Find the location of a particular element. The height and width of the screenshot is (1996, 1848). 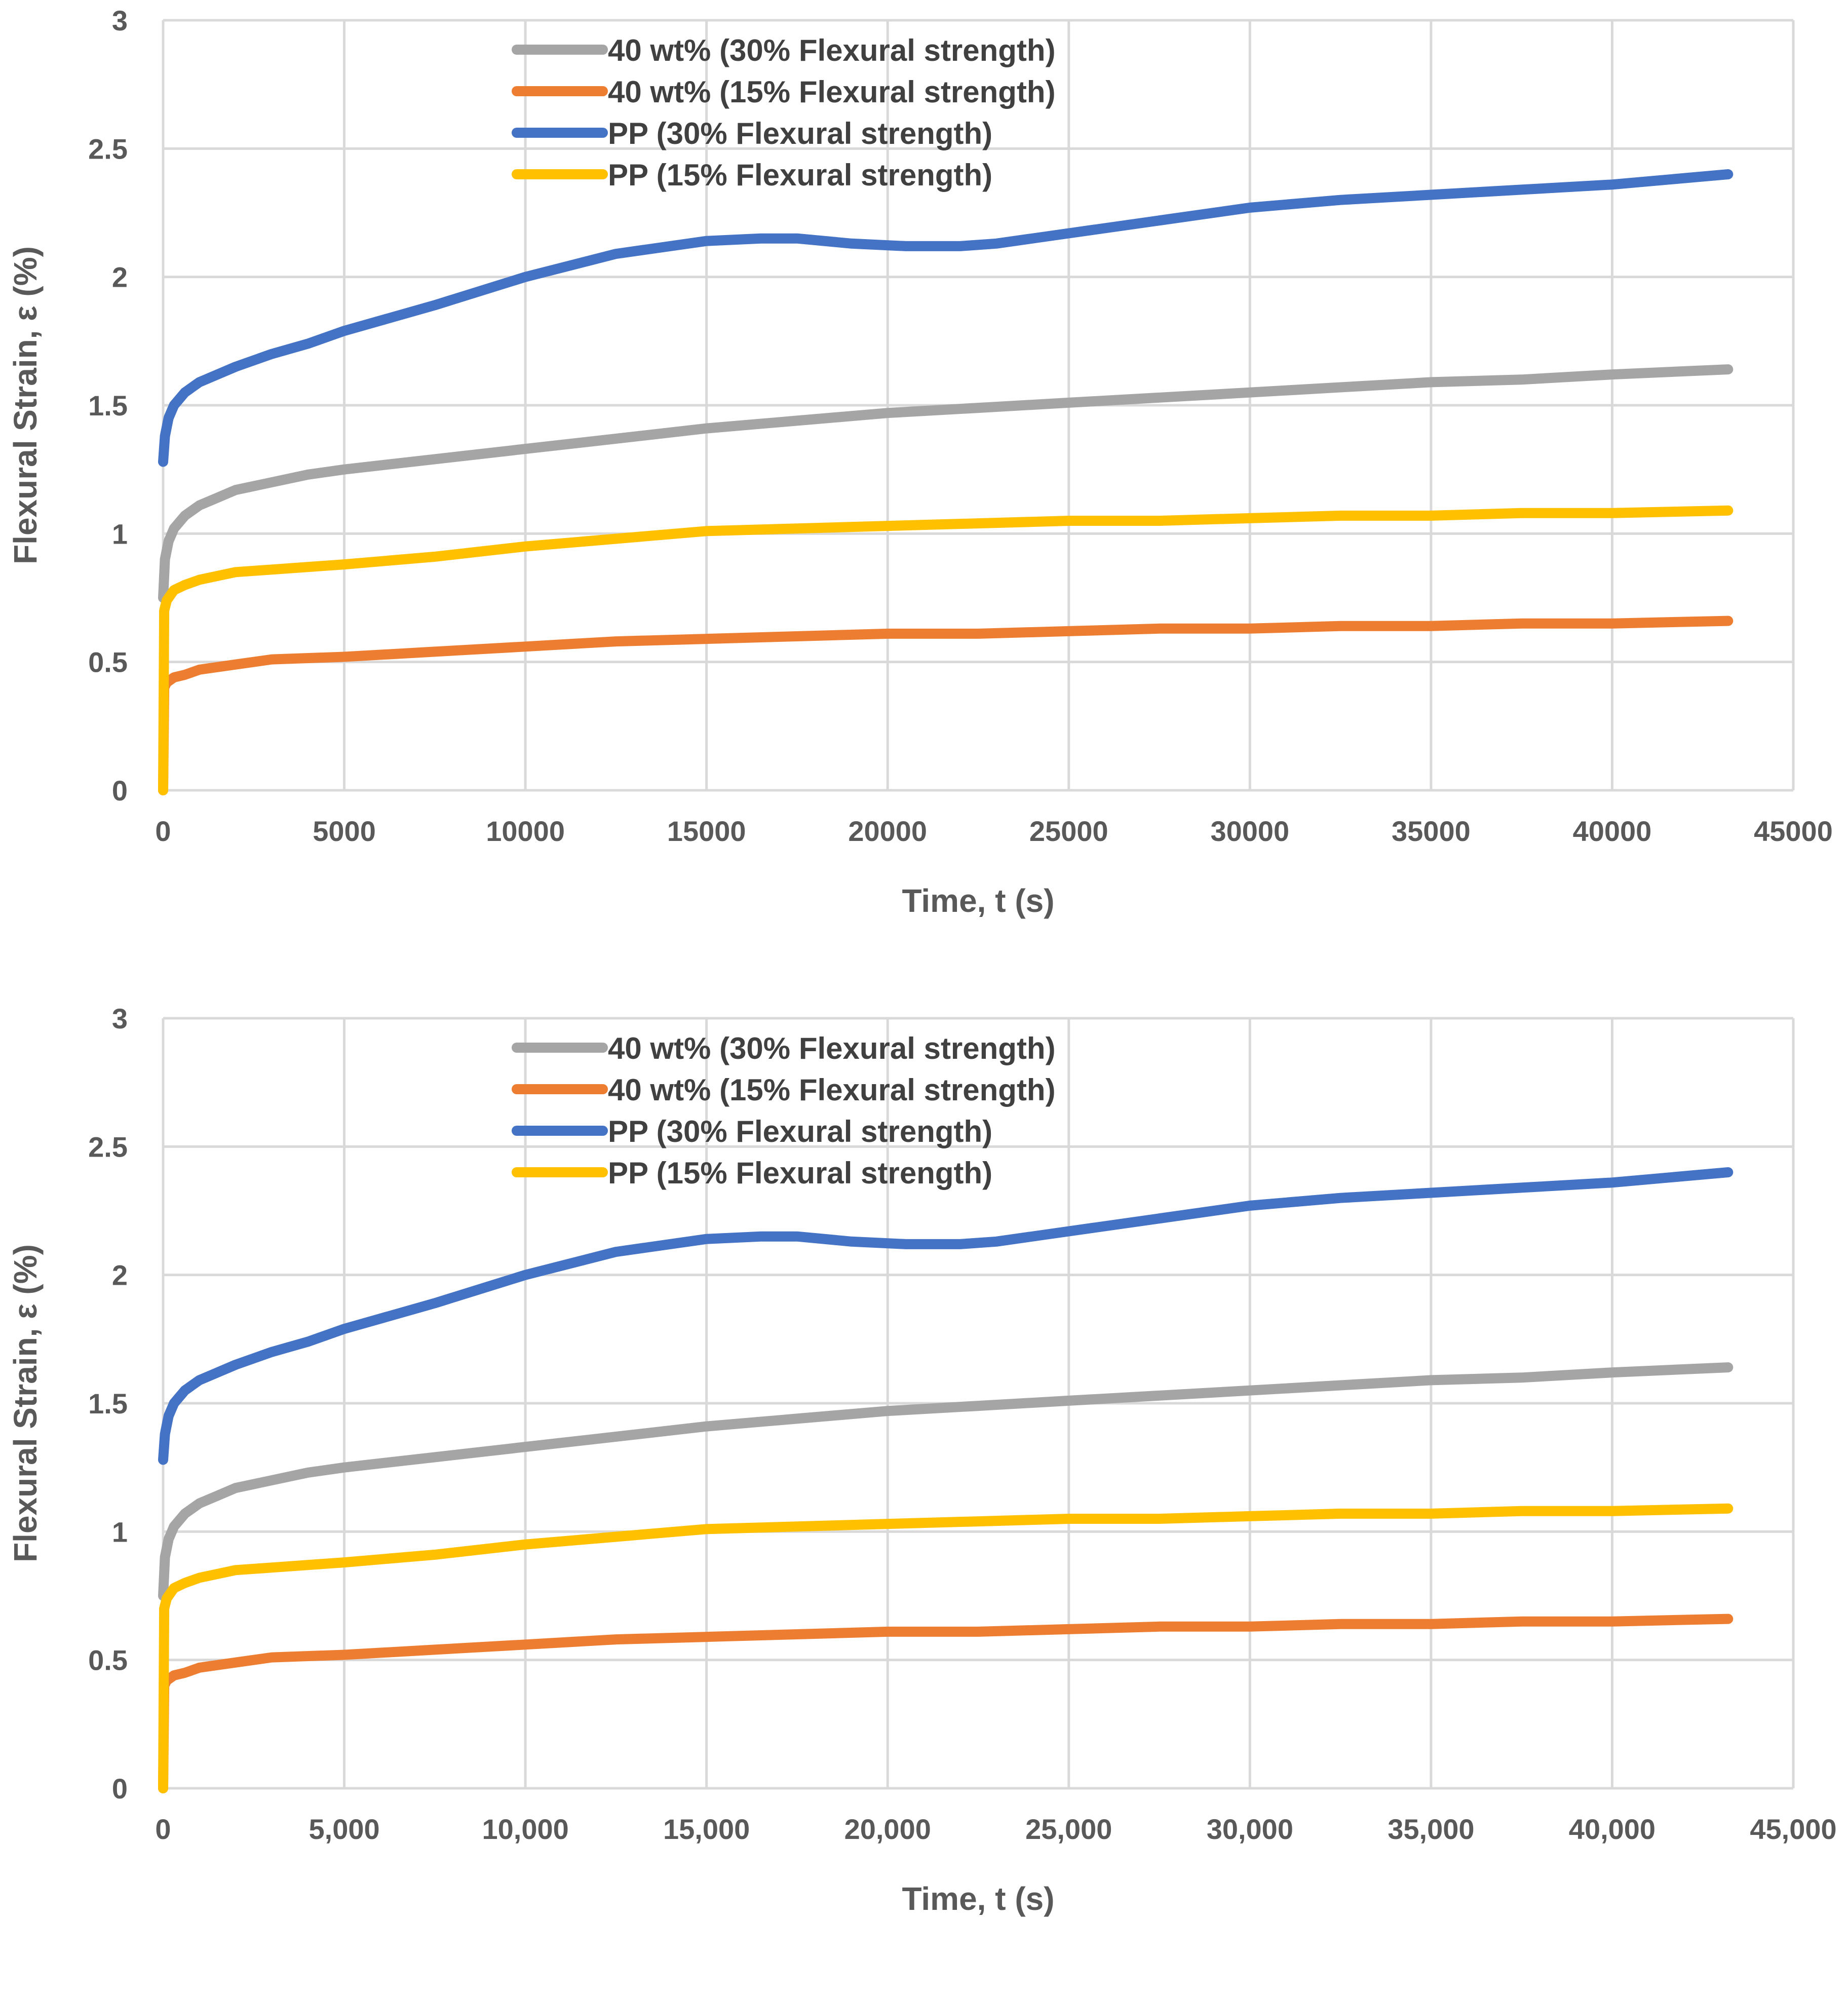

x-tick-label: 25000 is located at coordinates (1068, 831).